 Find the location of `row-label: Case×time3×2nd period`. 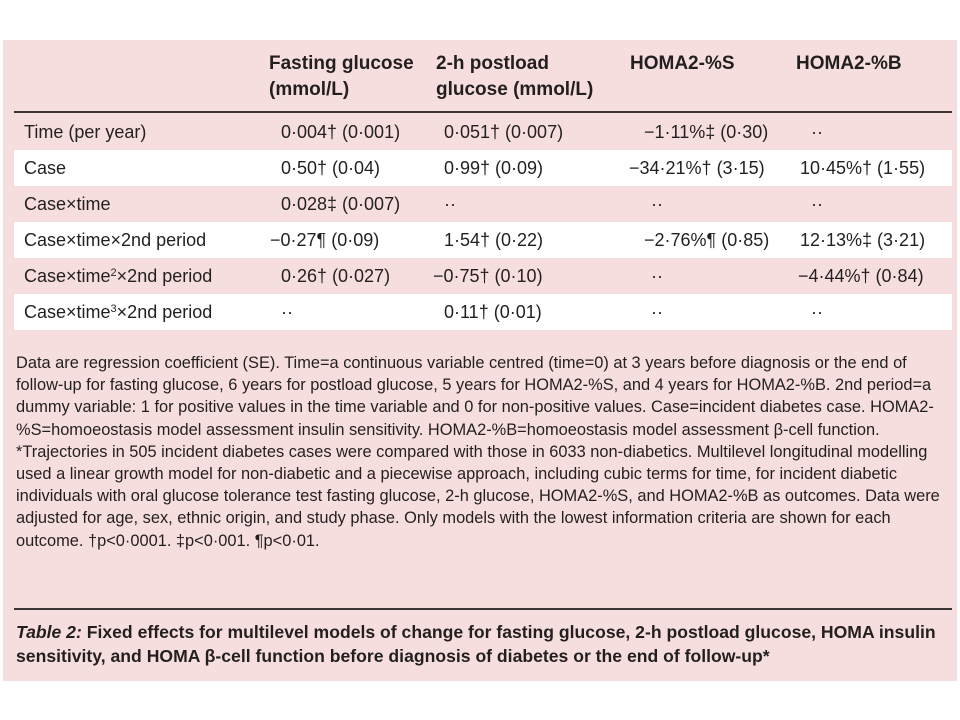

row-label: Case×time3×2nd period is located at coordinates (118, 312).